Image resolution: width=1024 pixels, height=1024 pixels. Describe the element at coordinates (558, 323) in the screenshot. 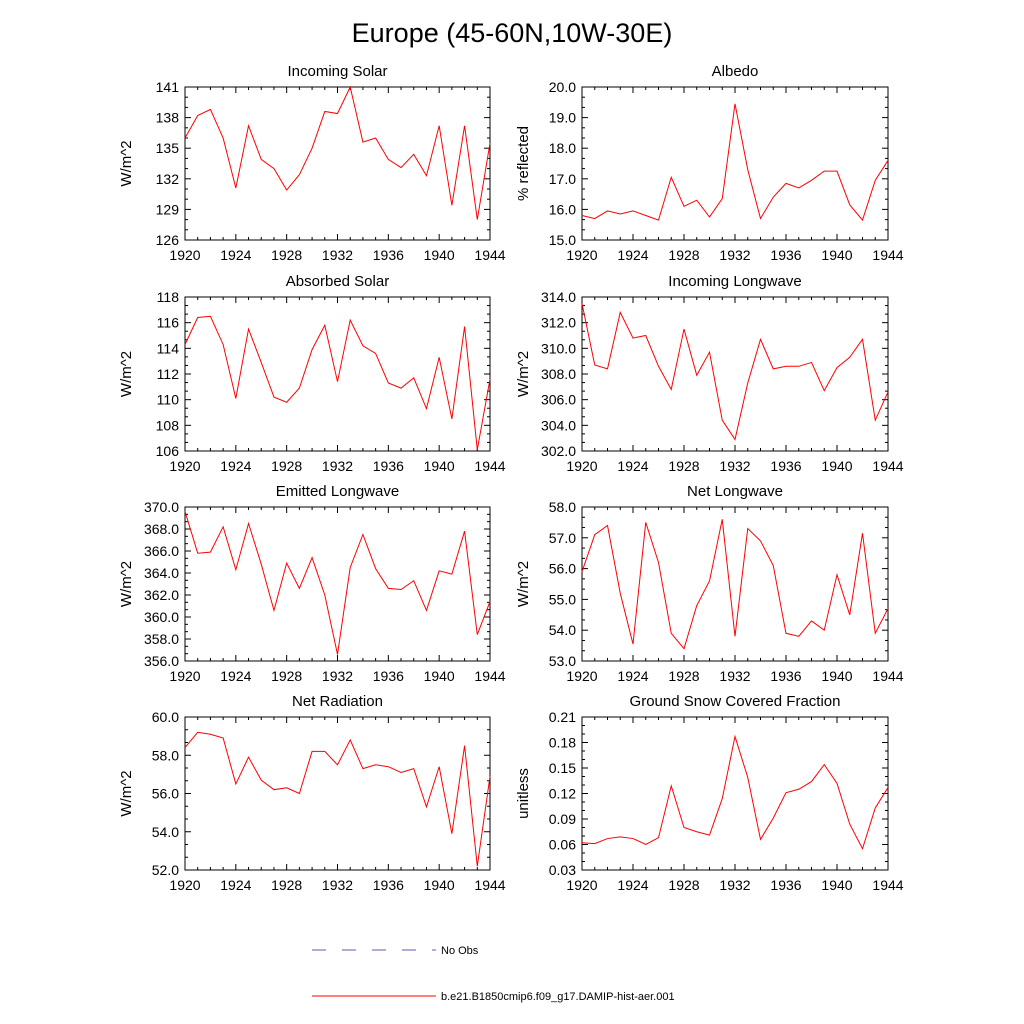

I see `y-tick-label: 312.0` at that location.